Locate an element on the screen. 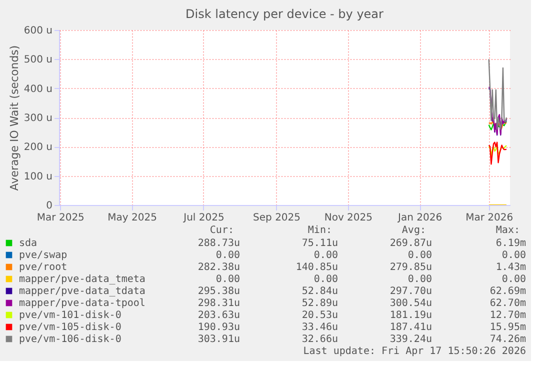 The height and width of the screenshot is (371, 547). text: 140.85u is located at coordinates (317, 267).